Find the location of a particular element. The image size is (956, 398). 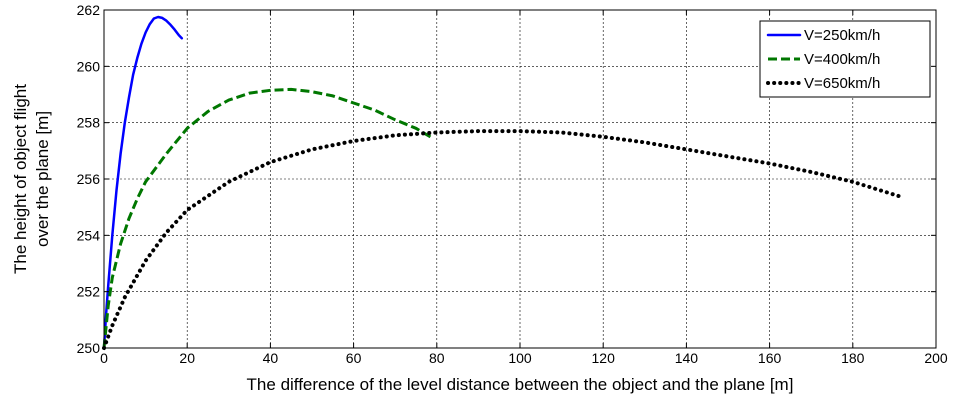

legend-label-1: V=250km/h is located at coordinates (842, 35).